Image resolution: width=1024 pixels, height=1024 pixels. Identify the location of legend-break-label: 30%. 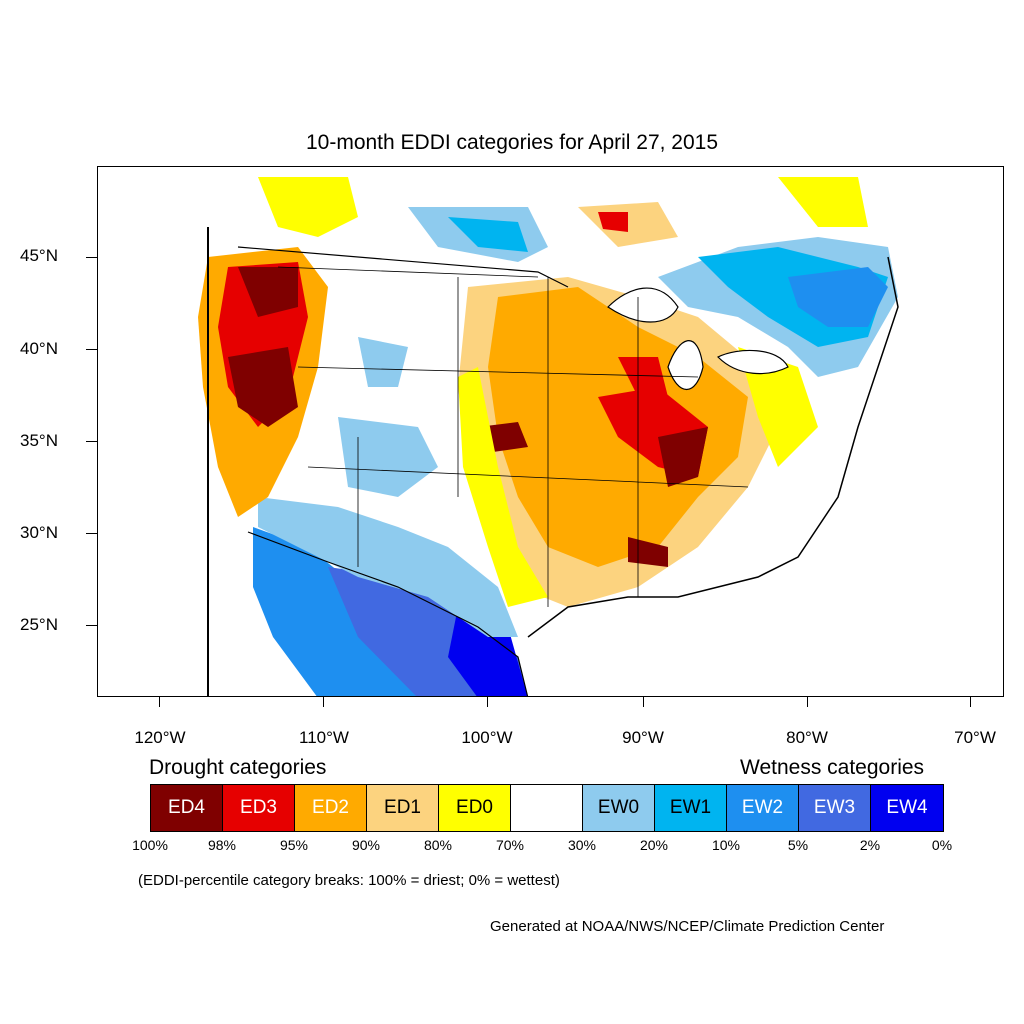
(582, 845).